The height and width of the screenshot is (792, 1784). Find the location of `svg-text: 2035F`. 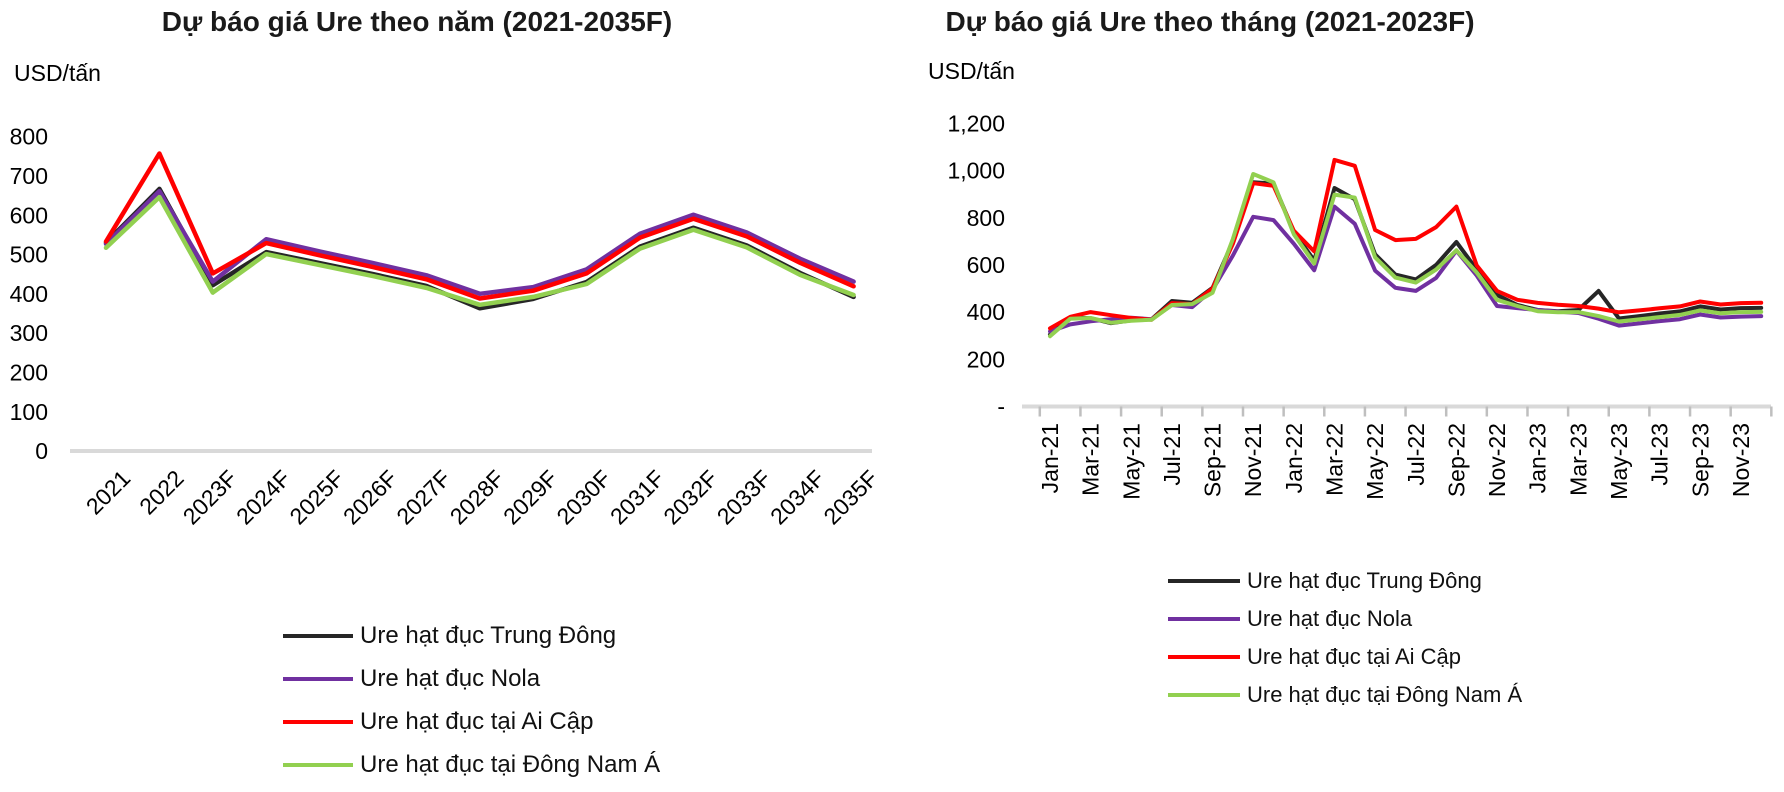

svg-text: 2035F is located at coordinates (850, 497).